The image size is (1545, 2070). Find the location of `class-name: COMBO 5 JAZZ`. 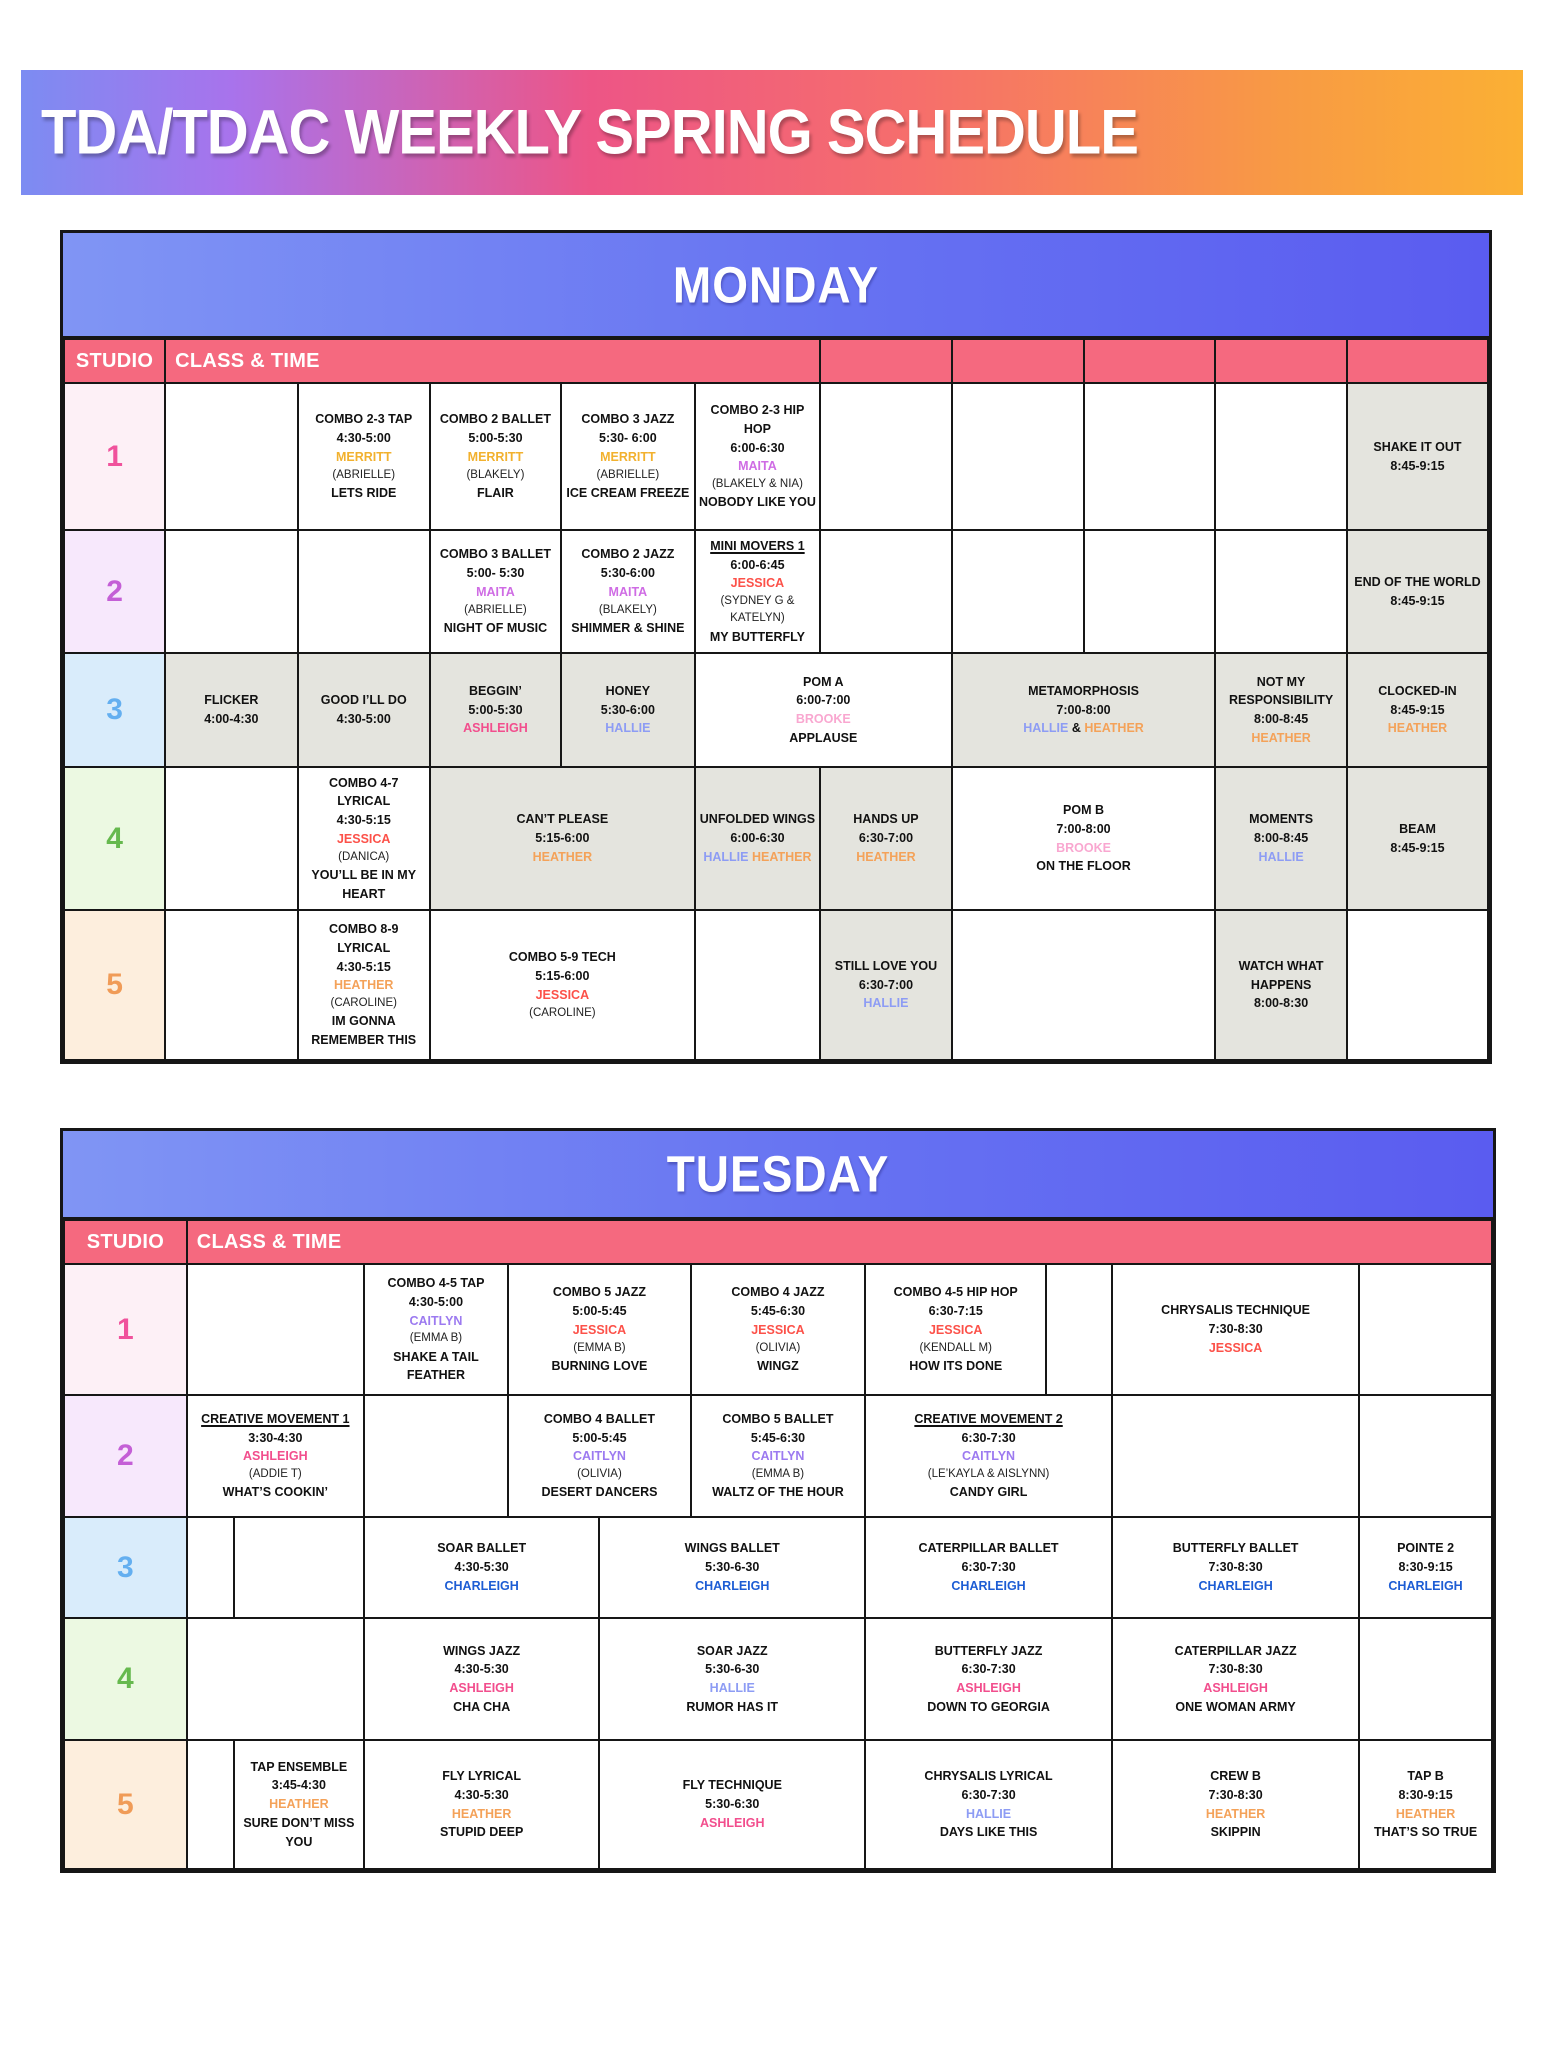

class-name: COMBO 5 JAZZ is located at coordinates (599, 1292).